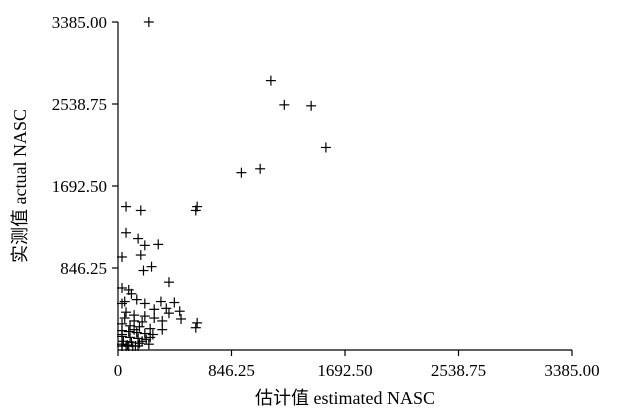 This screenshot has width=618, height=412. Describe the element at coordinates (345, 398) in the screenshot. I see `x-axis-title: 估计值 estimated NASC` at that location.